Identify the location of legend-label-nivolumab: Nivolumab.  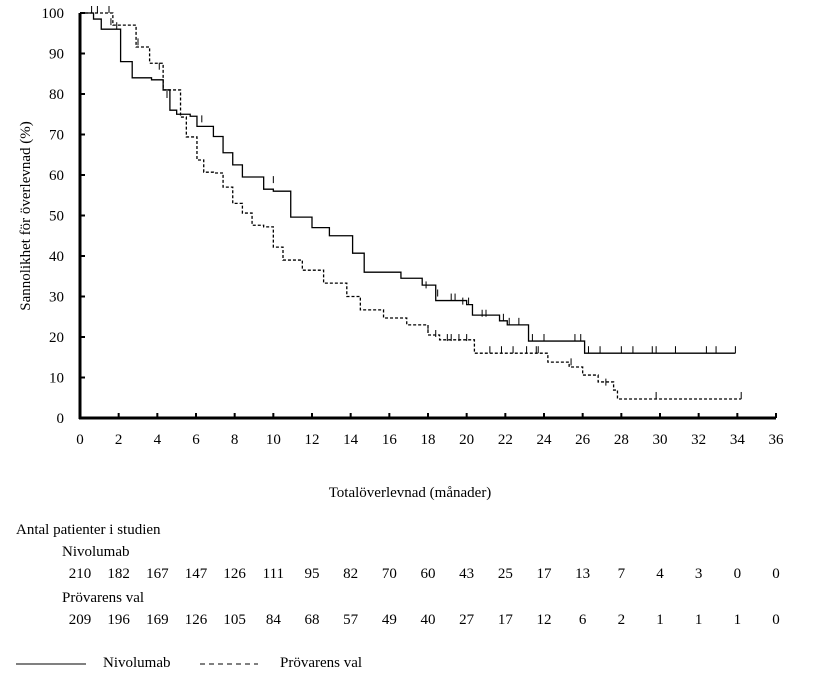
(137, 663).